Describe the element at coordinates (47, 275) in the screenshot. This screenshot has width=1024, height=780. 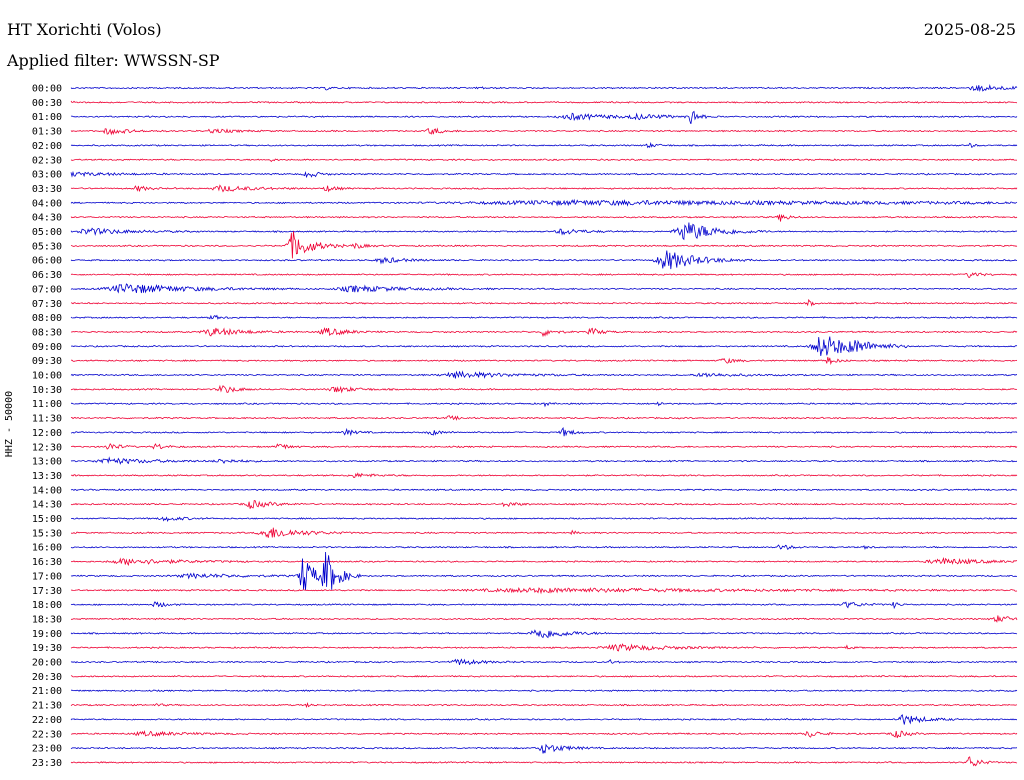
I see `row-time-label: 06:30` at that location.